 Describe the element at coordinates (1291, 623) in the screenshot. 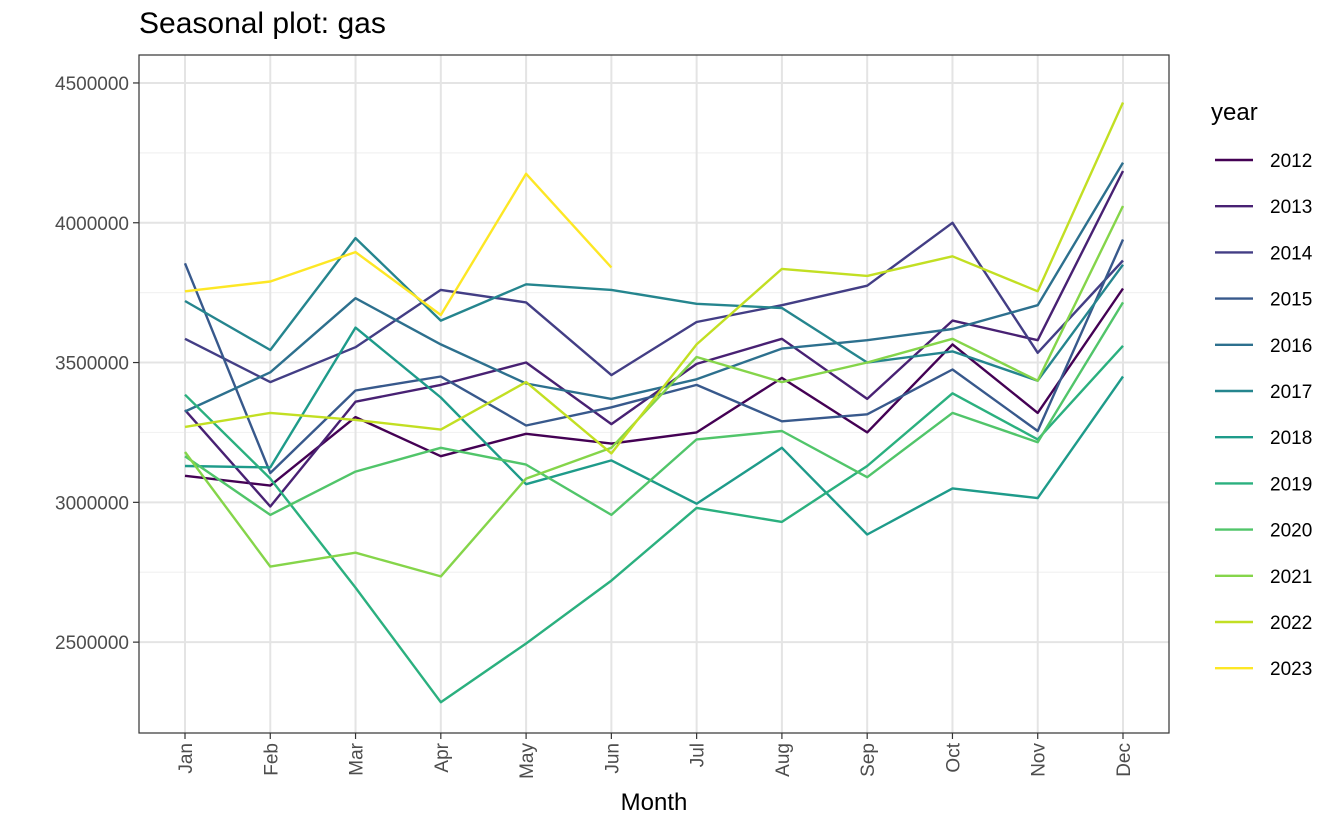

I see `legend-label: 2022` at that location.